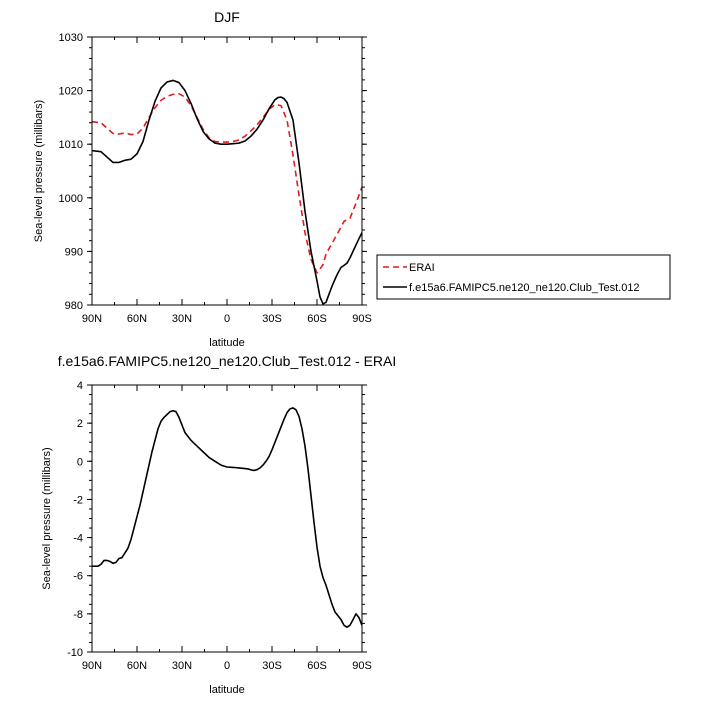  I want to click on legend-box, so click(523, 277).